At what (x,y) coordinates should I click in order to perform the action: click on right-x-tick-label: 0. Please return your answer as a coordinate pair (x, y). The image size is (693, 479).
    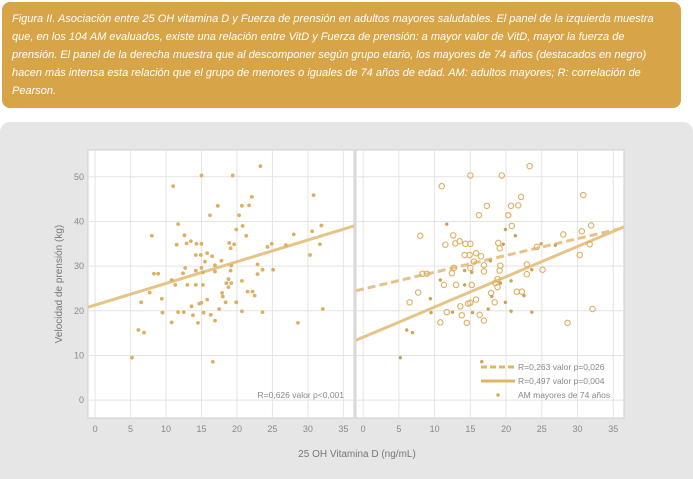
    Looking at the image, I should click on (363, 429).